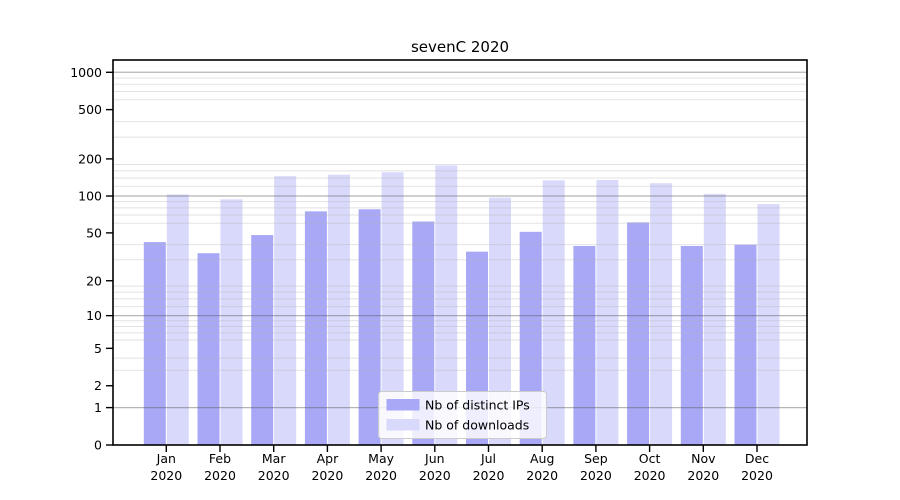 The height and width of the screenshot is (500, 900). What do you see at coordinates (460, 47) in the screenshot?
I see `chart-title: sevenC 2020` at bounding box center [460, 47].